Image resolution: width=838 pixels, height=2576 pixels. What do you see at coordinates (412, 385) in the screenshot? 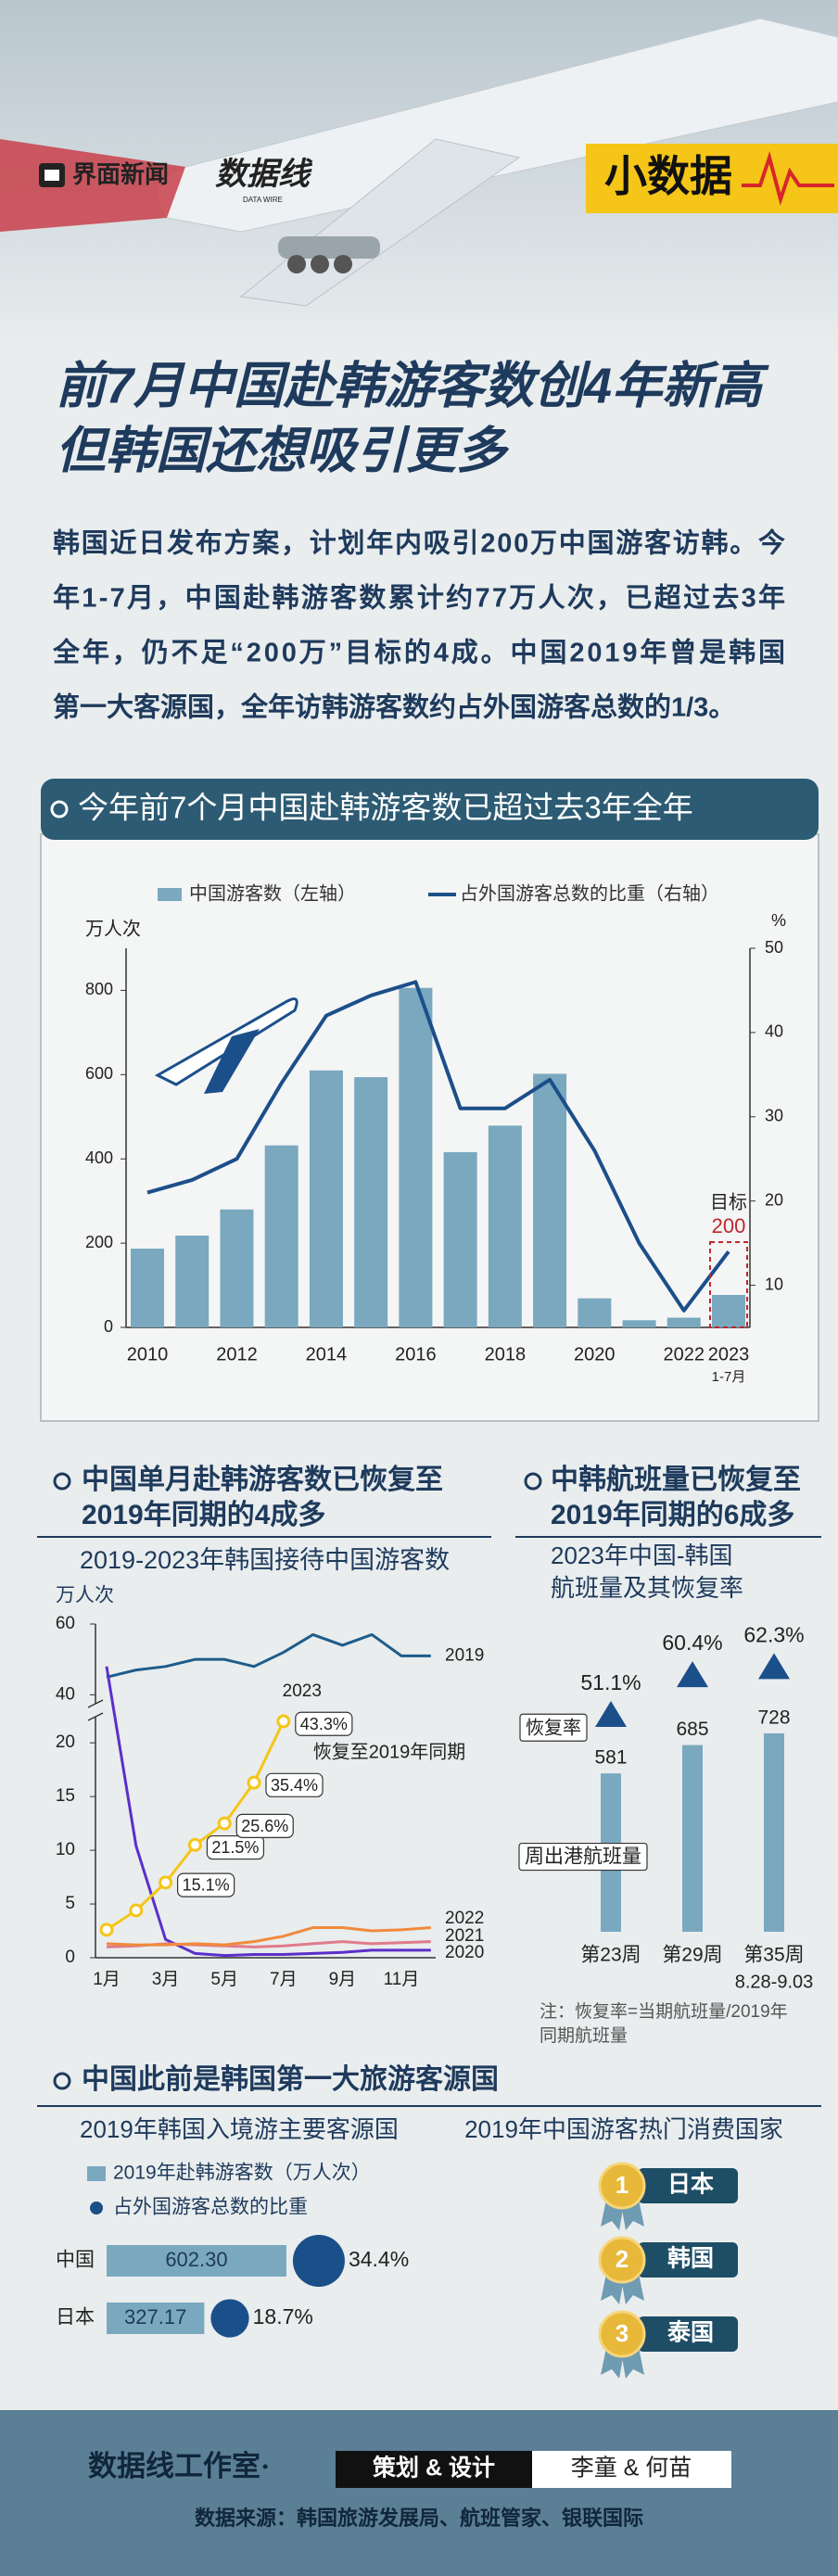
I see `title: 前7月中国赴韩游客数创4年新高` at bounding box center [412, 385].